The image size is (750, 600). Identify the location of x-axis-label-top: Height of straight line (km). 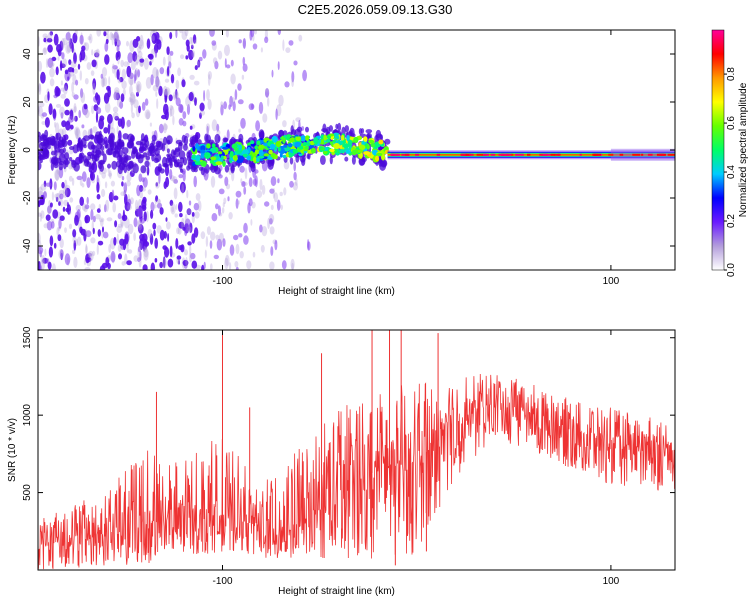
(336, 291).